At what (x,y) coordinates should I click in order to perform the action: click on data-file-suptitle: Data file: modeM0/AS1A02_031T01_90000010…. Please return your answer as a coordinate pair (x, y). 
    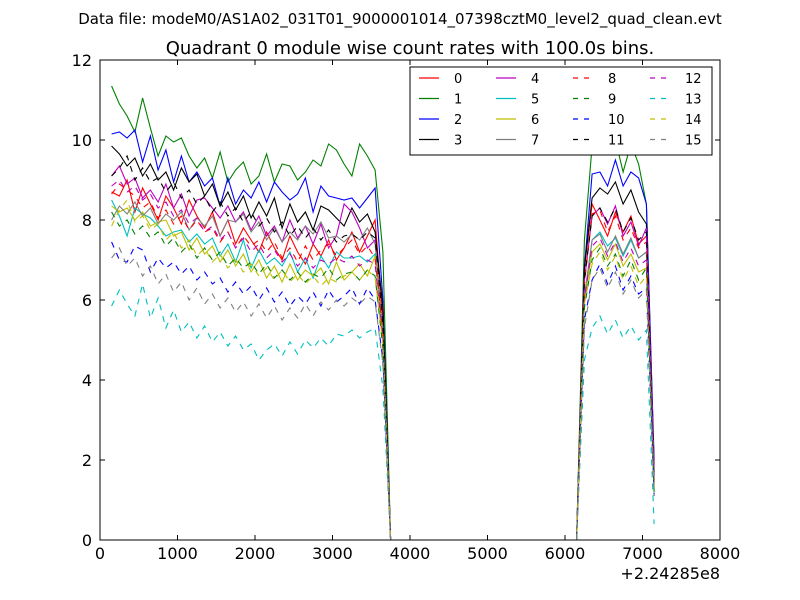
    Looking at the image, I should click on (400, 19).